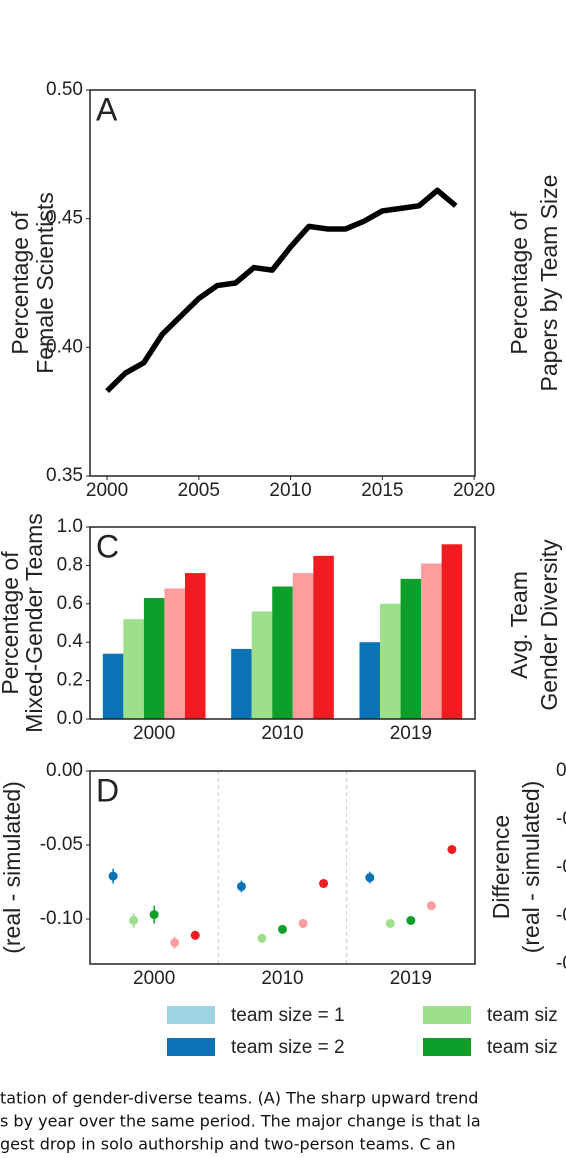 The width and height of the screenshot is (566, 1158). What do you see at coordinates (70, 680) in the screenshot?
I see `y-tick-label: 0.2` at bounding box center [70, 680].